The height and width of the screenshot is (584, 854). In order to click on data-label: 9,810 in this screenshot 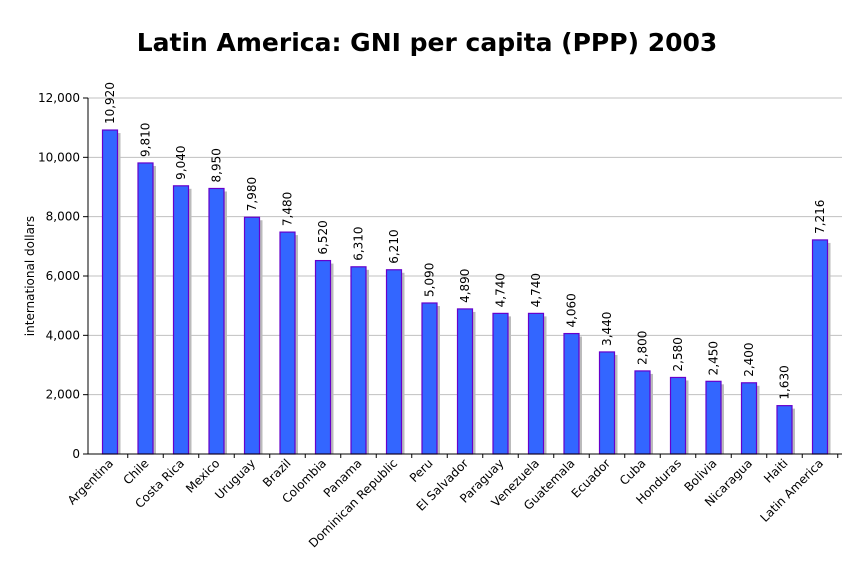, I will do `click(146, 140)`.